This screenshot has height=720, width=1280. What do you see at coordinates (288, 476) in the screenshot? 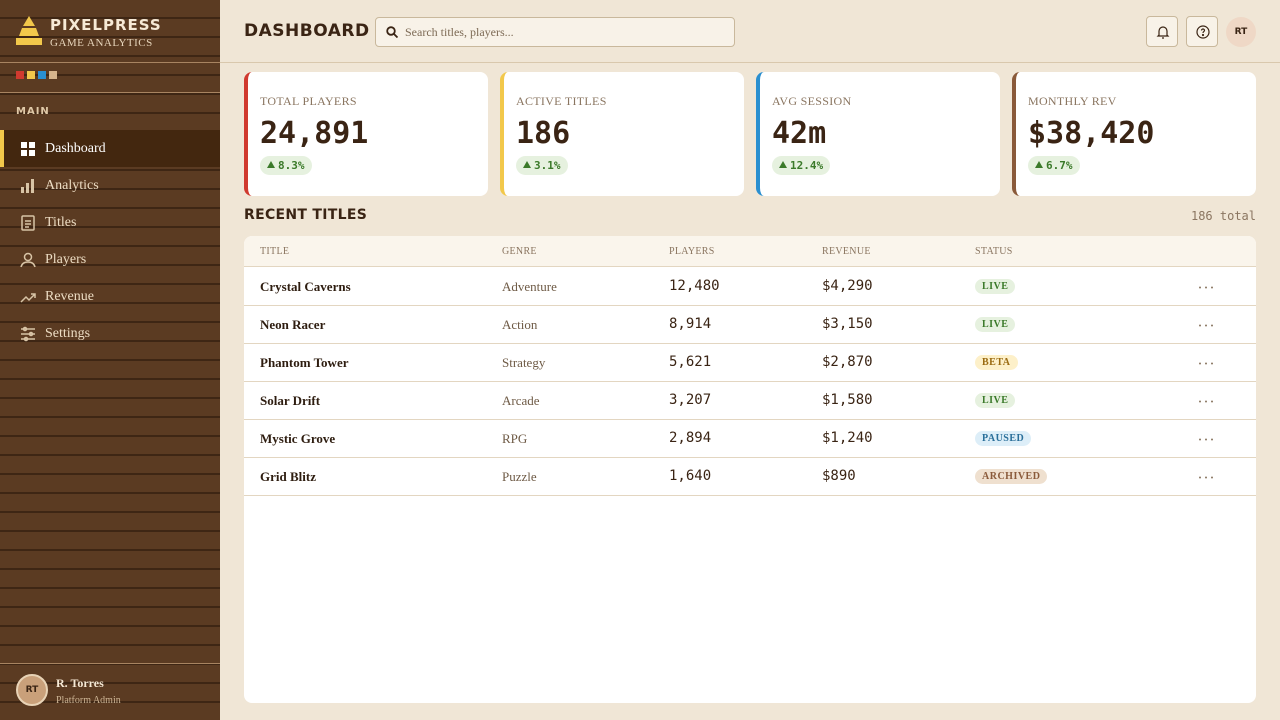
I see `title-cell: Grid Blitz` at bounding box center [288, 476].